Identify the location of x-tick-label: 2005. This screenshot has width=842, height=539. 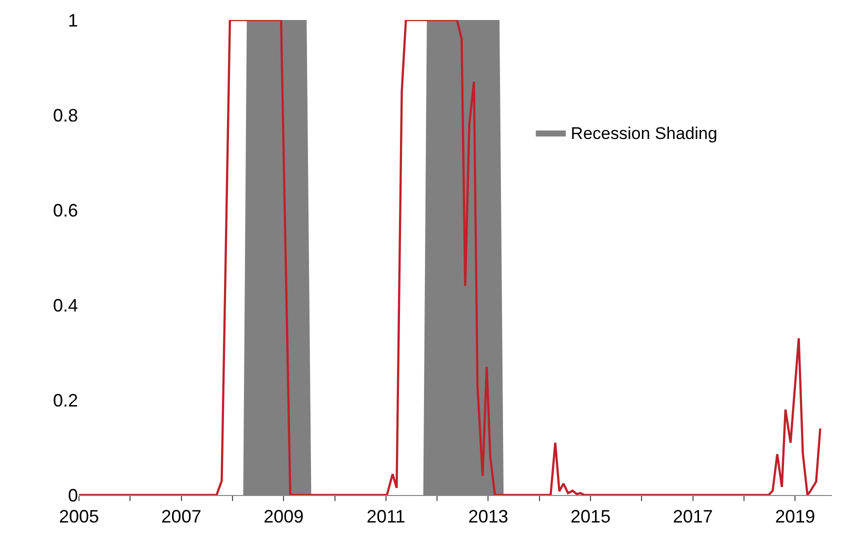
(79, 516).